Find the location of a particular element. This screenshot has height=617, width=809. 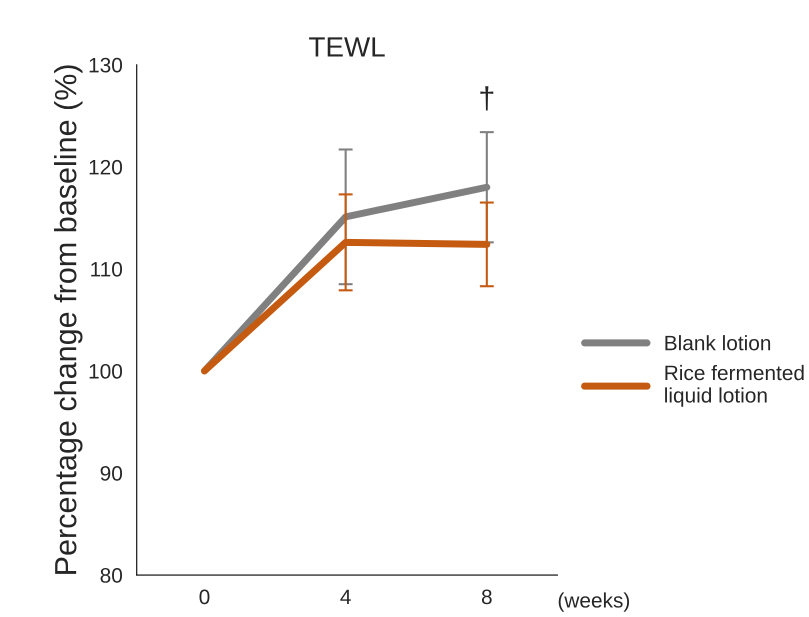

y-tick-label: 90 is located at coordinates (111, 473).